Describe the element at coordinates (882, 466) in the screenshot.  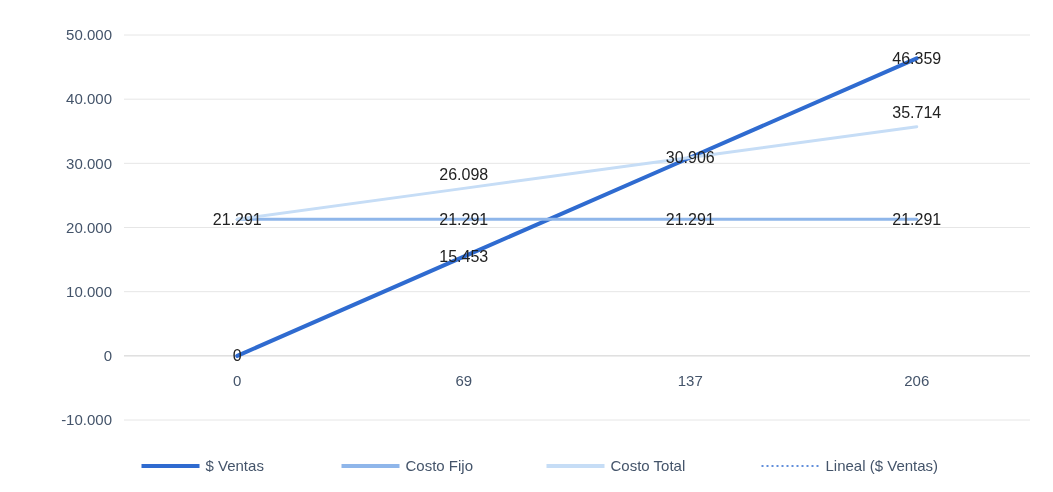
I see `legend-label: Lineal ($ Ventas)` at that location.